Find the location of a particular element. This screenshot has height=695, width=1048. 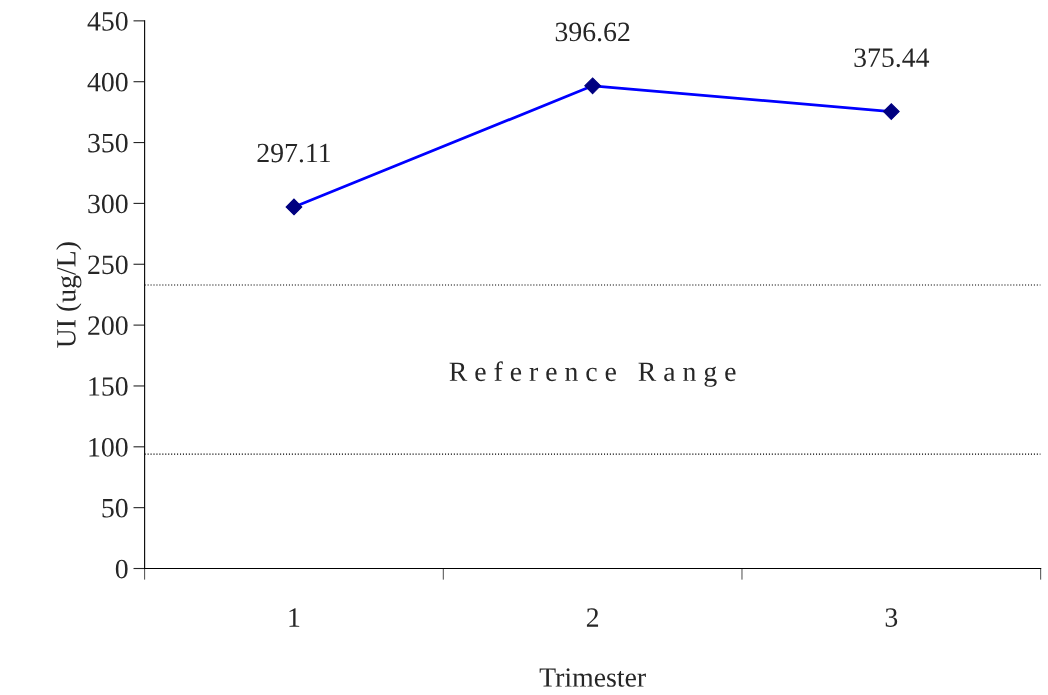

x-tick-label: 2 is located at coordinates (592, 617).